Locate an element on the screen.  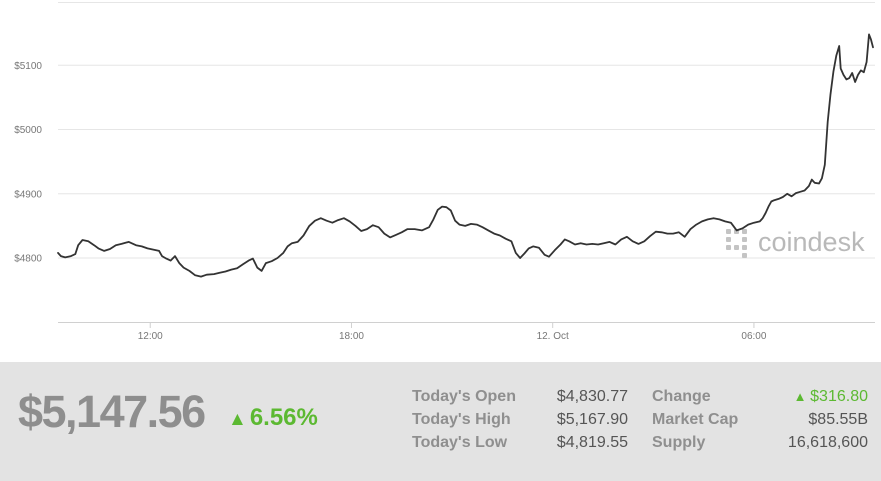
todays-high-label: Today's High is located at coordinates (461, 419).